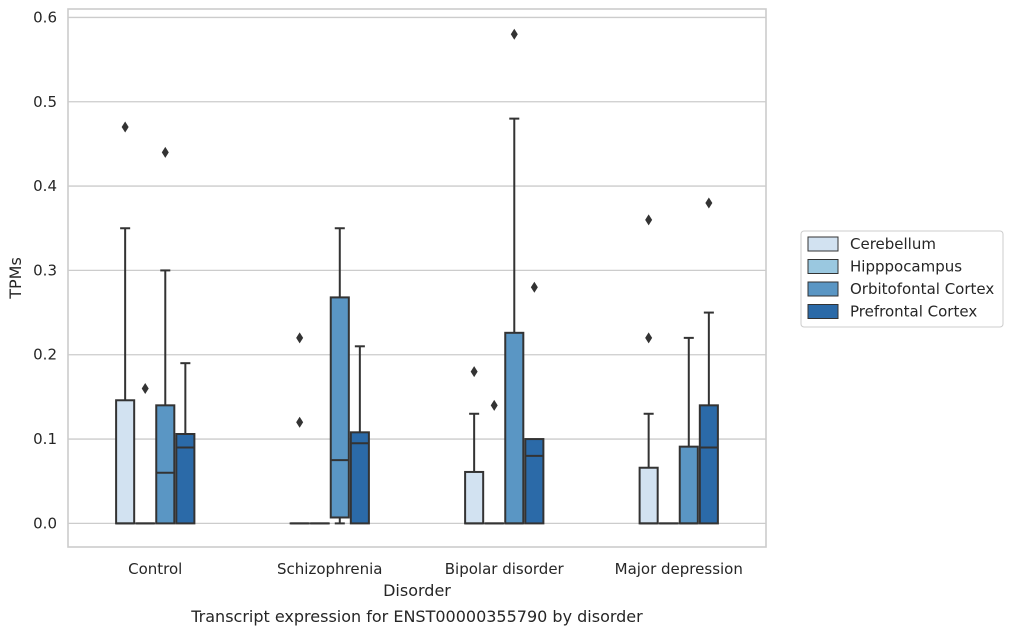 The height and width of the screenshot is (634, 1014). What do you see at coordinates (474, 445) in the screenshot?
I see `box-Cerebellum-Bipolar disorder` at bounding box center [474, 445].